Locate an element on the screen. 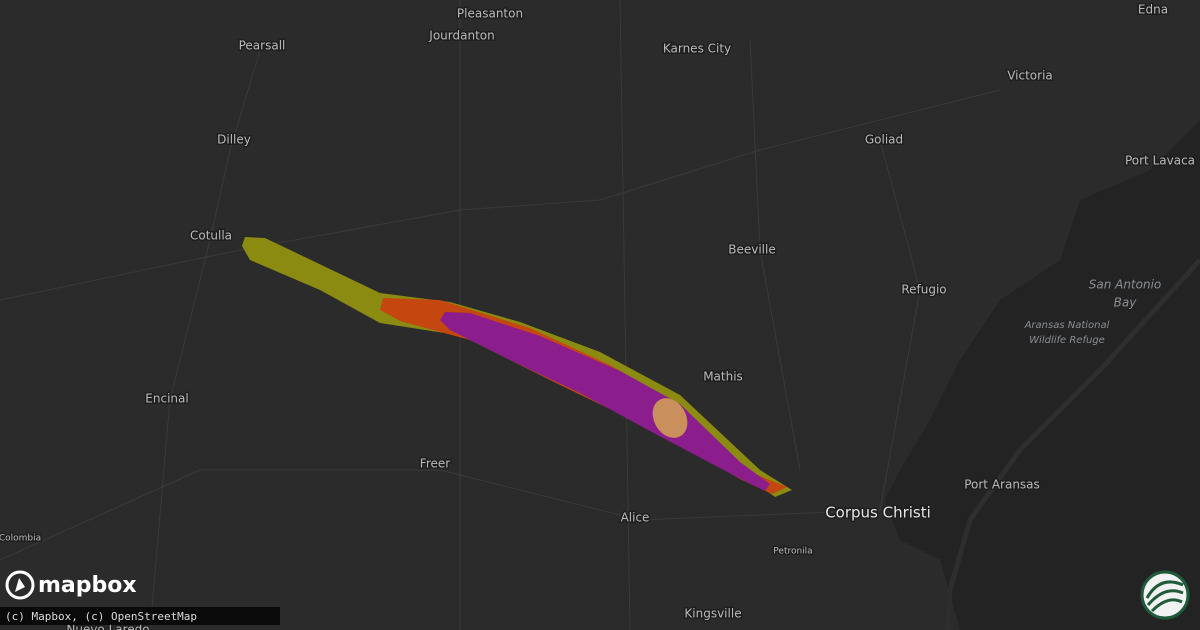  place-label: Petronila is located at coordinates (792, 552).